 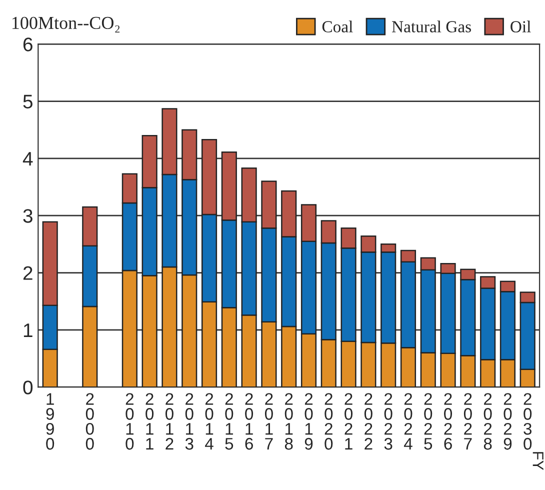 What do you see at coordinates (388, 421) in the screenshot?
I see `x-tick-label: 2023` at bounding box center [388, 421].